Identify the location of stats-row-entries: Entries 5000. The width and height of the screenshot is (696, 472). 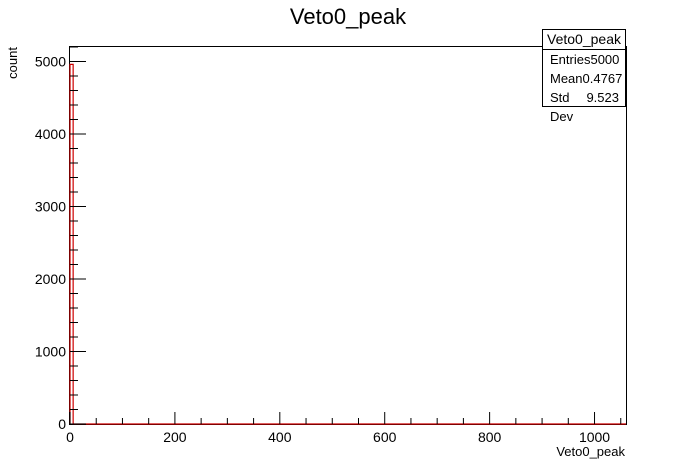
(584, 59).